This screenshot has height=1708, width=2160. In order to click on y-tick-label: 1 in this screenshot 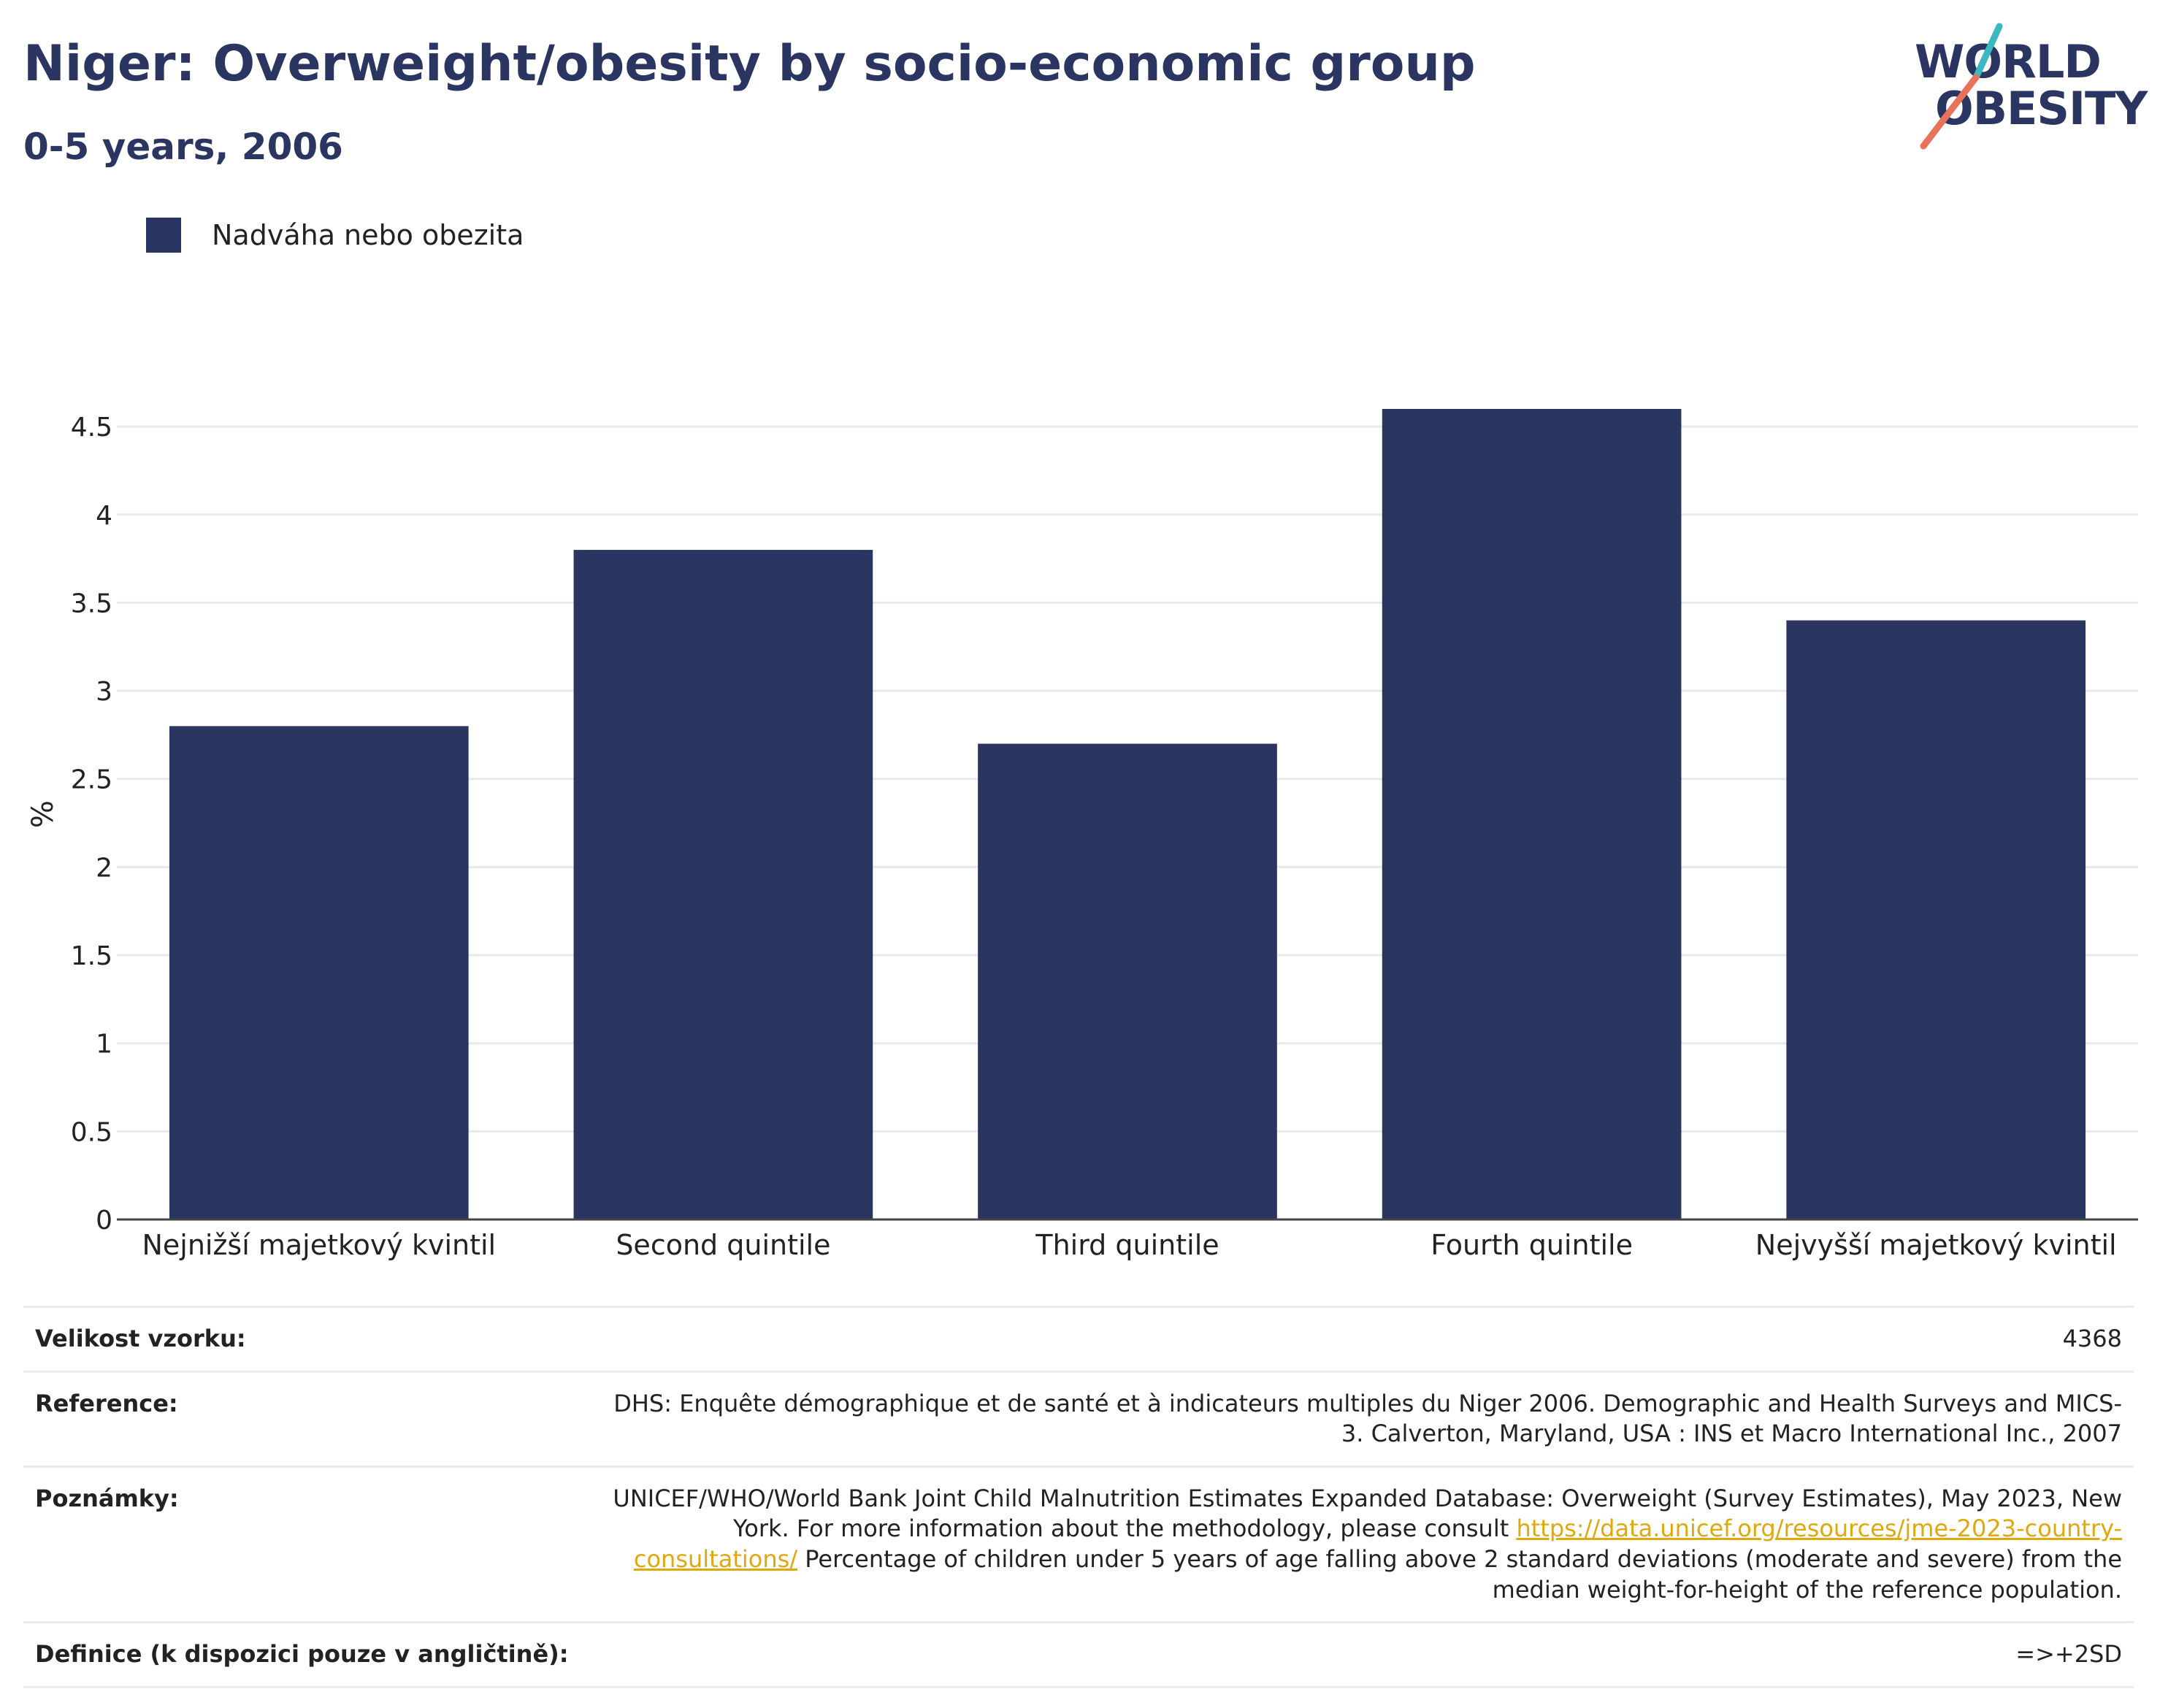, I will do `click(104, 1045)`.